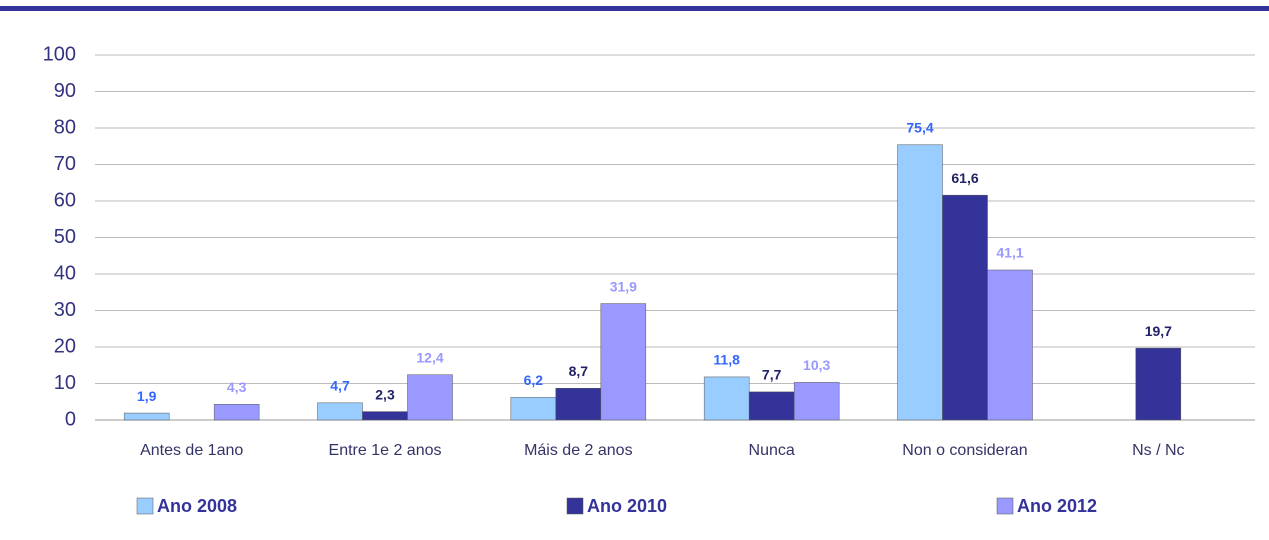 This screenshot has width=1269, height=540. What do you see at coordinates (65, 273) in the screenshot?
I see `y-tick-label: 40` at bounding box center [65, 273].